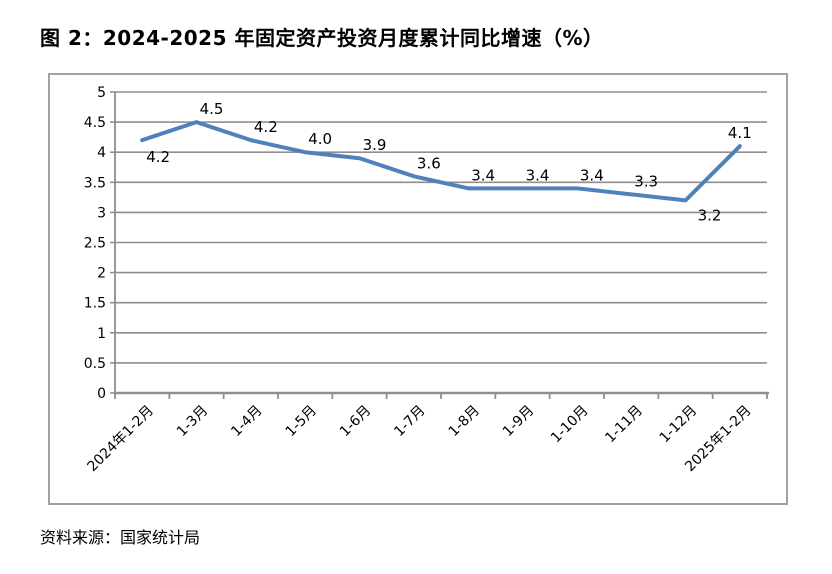 Image resolution: width=832 pixels, height=574 pixels. Describe the element at coordinates (710, 215) in the screenshot. I see `data-point-label: 3.2` at that location.